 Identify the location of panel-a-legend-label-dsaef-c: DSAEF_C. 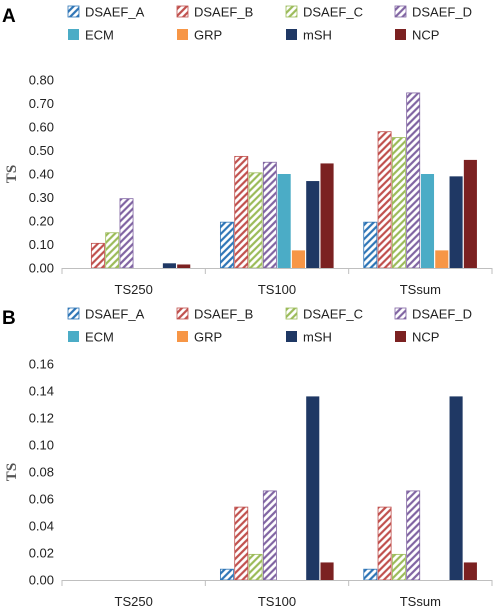
(333, 12).